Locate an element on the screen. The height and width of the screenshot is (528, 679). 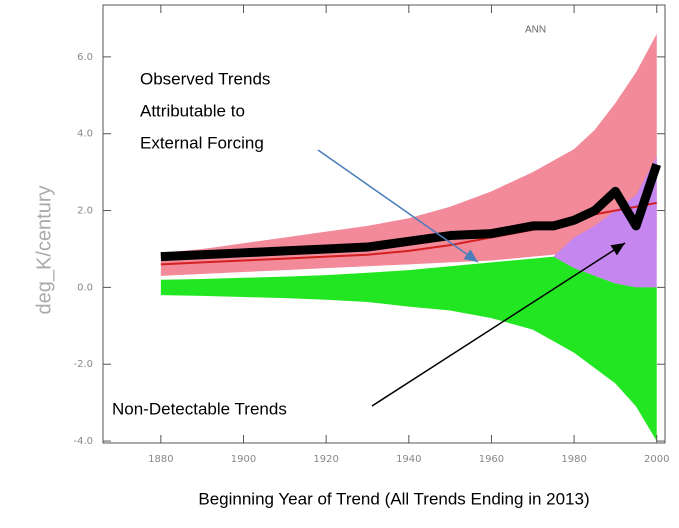
x-tick-label: 1940 is located at coordinates (408, 459).